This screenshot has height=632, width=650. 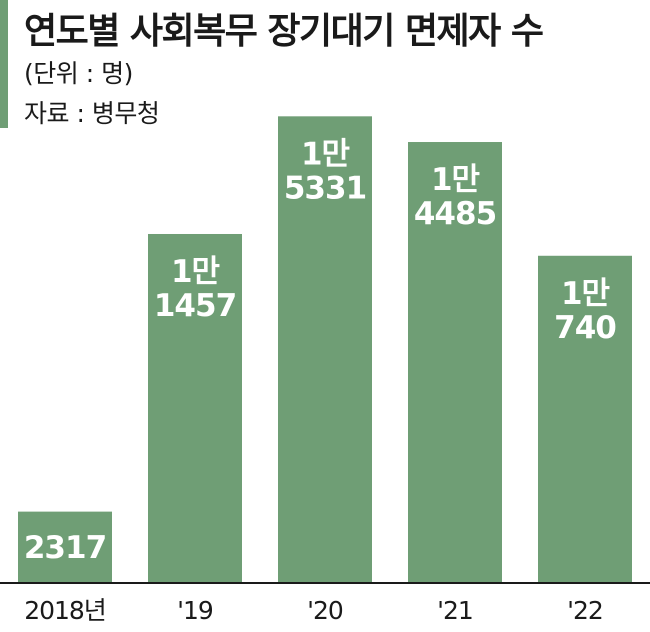 I want to click on x-tick-label-0: 2018년, so click(x=65, y=610).